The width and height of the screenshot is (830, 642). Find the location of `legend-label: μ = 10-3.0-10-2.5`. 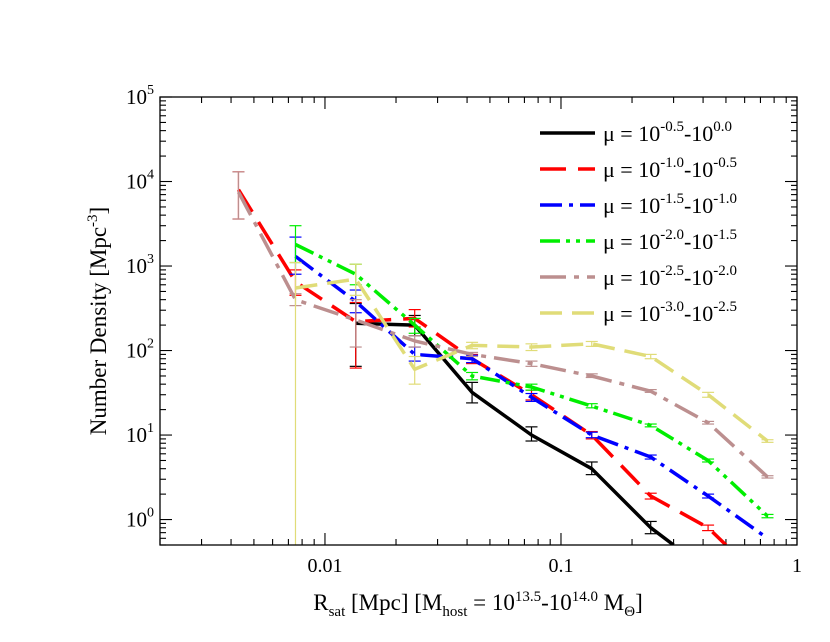

legend-label: μ = 10-3.0-10-2.5 is located at coordinates (670, 312).